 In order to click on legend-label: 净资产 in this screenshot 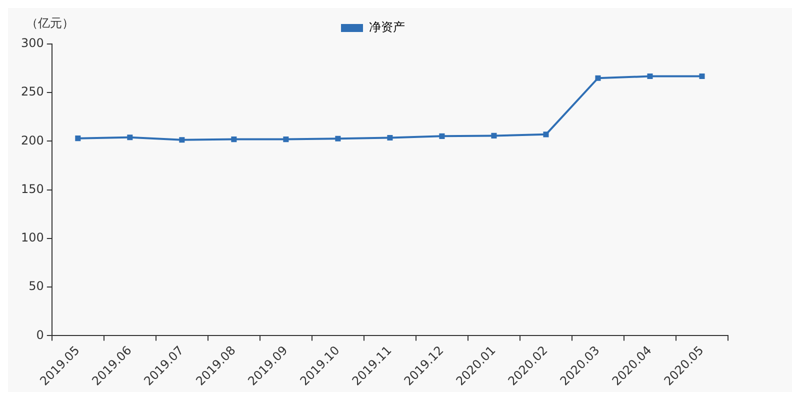, I will do `click(387, 27)`.